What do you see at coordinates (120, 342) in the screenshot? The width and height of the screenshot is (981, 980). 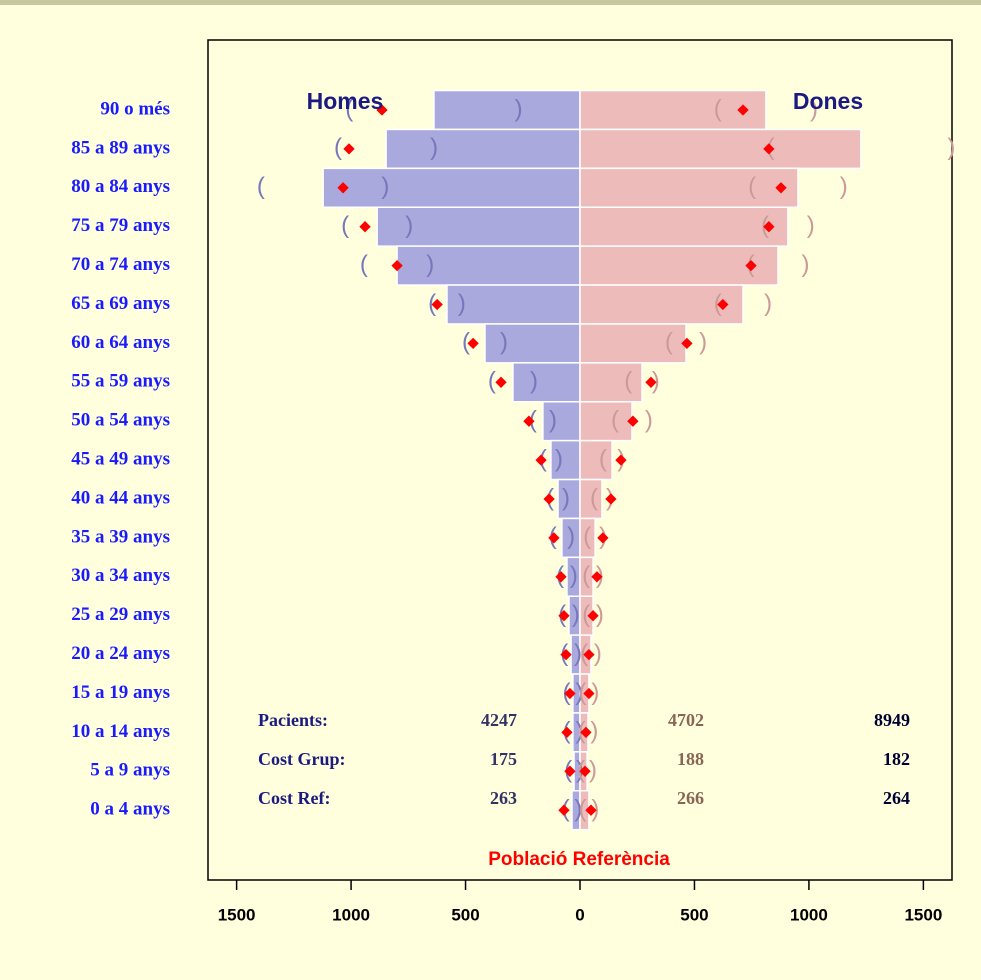 I see `category-label: 60 a 64 anys` at bounding box center [120, 342].